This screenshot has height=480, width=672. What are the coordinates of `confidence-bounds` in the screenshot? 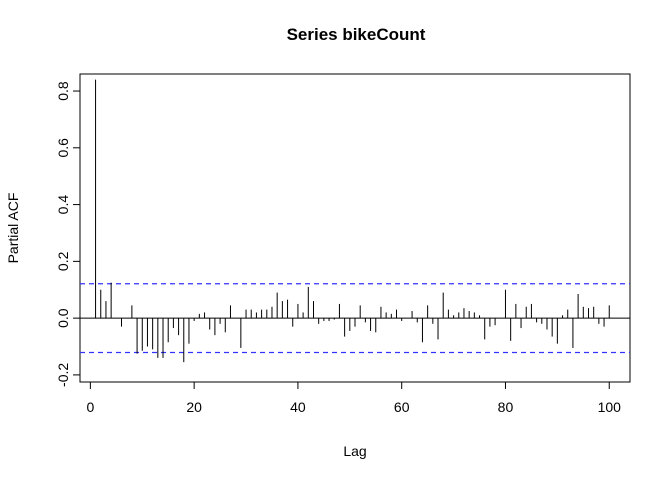 It's located at (355, 318).